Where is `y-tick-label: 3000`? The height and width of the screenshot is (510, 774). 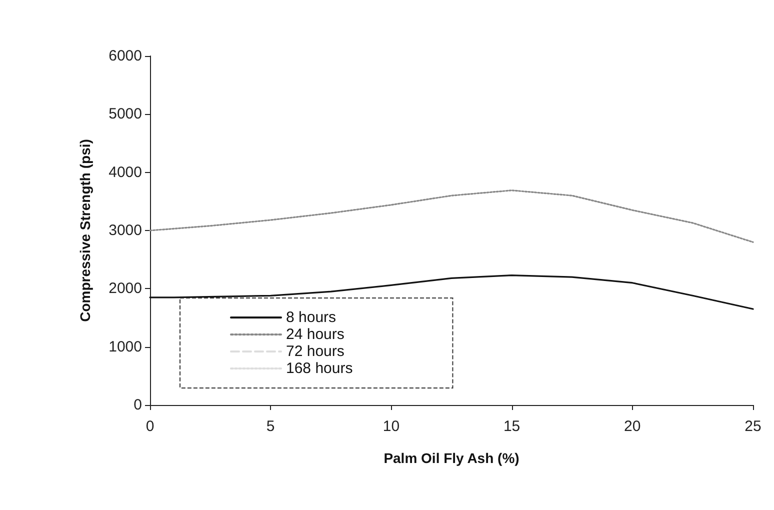
y-tick-label: 3000 is located at coordinates (125, 230).